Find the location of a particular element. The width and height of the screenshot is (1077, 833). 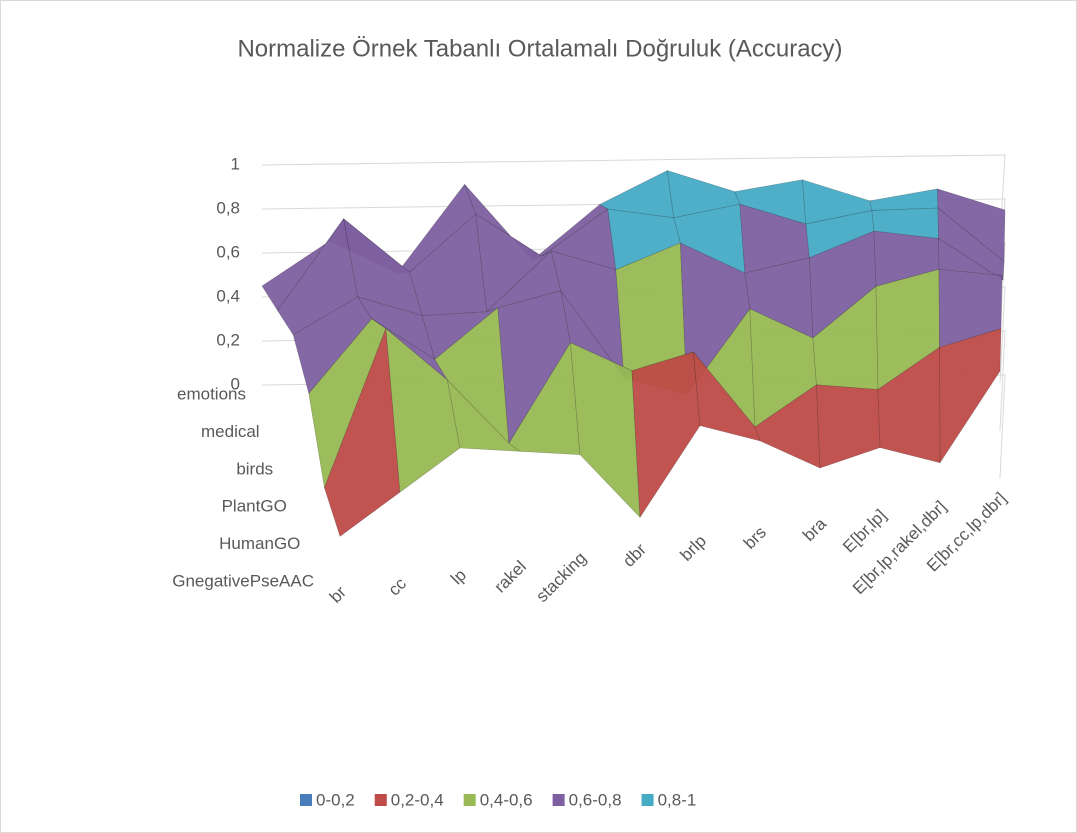

surface-cell is located at coordinates (970, 396).